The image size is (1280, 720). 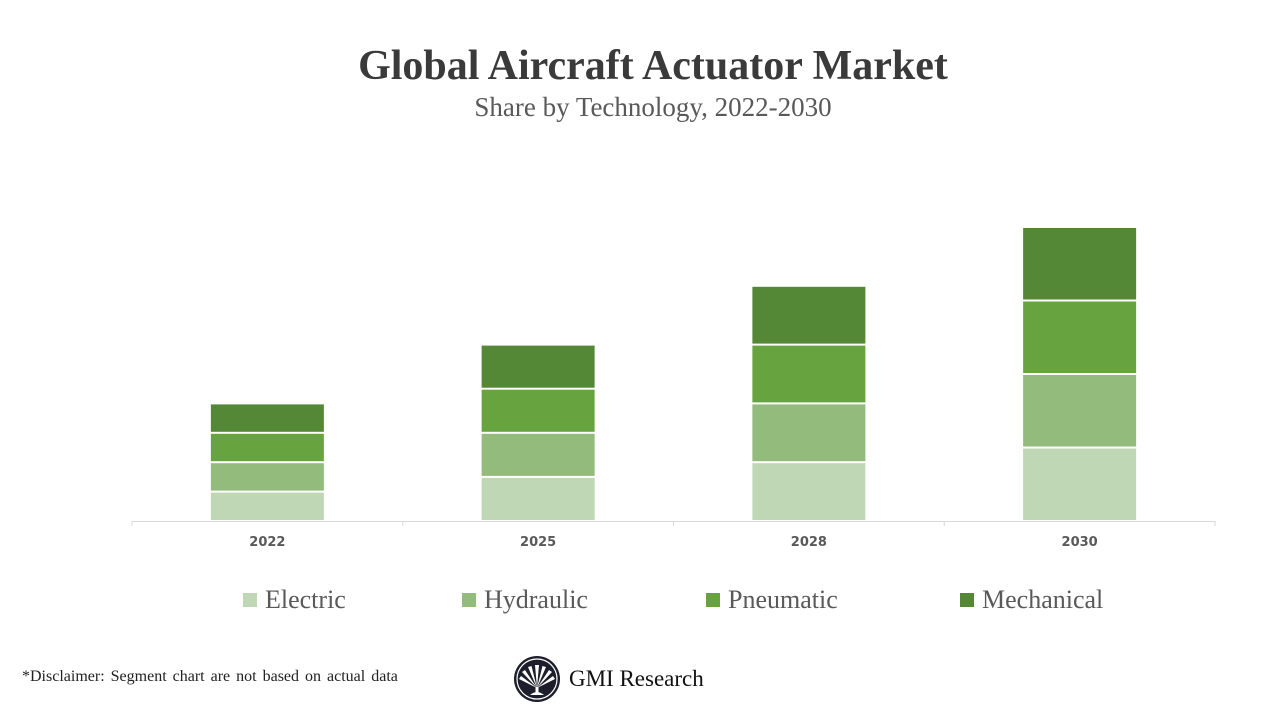 What do you see at coordinates (653, 107) in the screenshot?
I see `chart-subtitle: Share by Technology, 2022-2030` at bounding box center [653, 107].